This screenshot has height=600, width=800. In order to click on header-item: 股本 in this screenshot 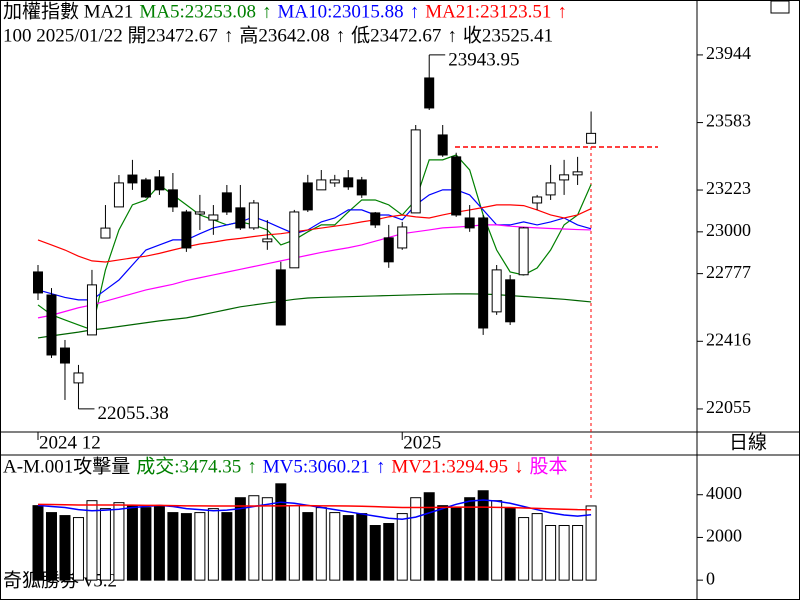, I will do `click(549, 466)`.